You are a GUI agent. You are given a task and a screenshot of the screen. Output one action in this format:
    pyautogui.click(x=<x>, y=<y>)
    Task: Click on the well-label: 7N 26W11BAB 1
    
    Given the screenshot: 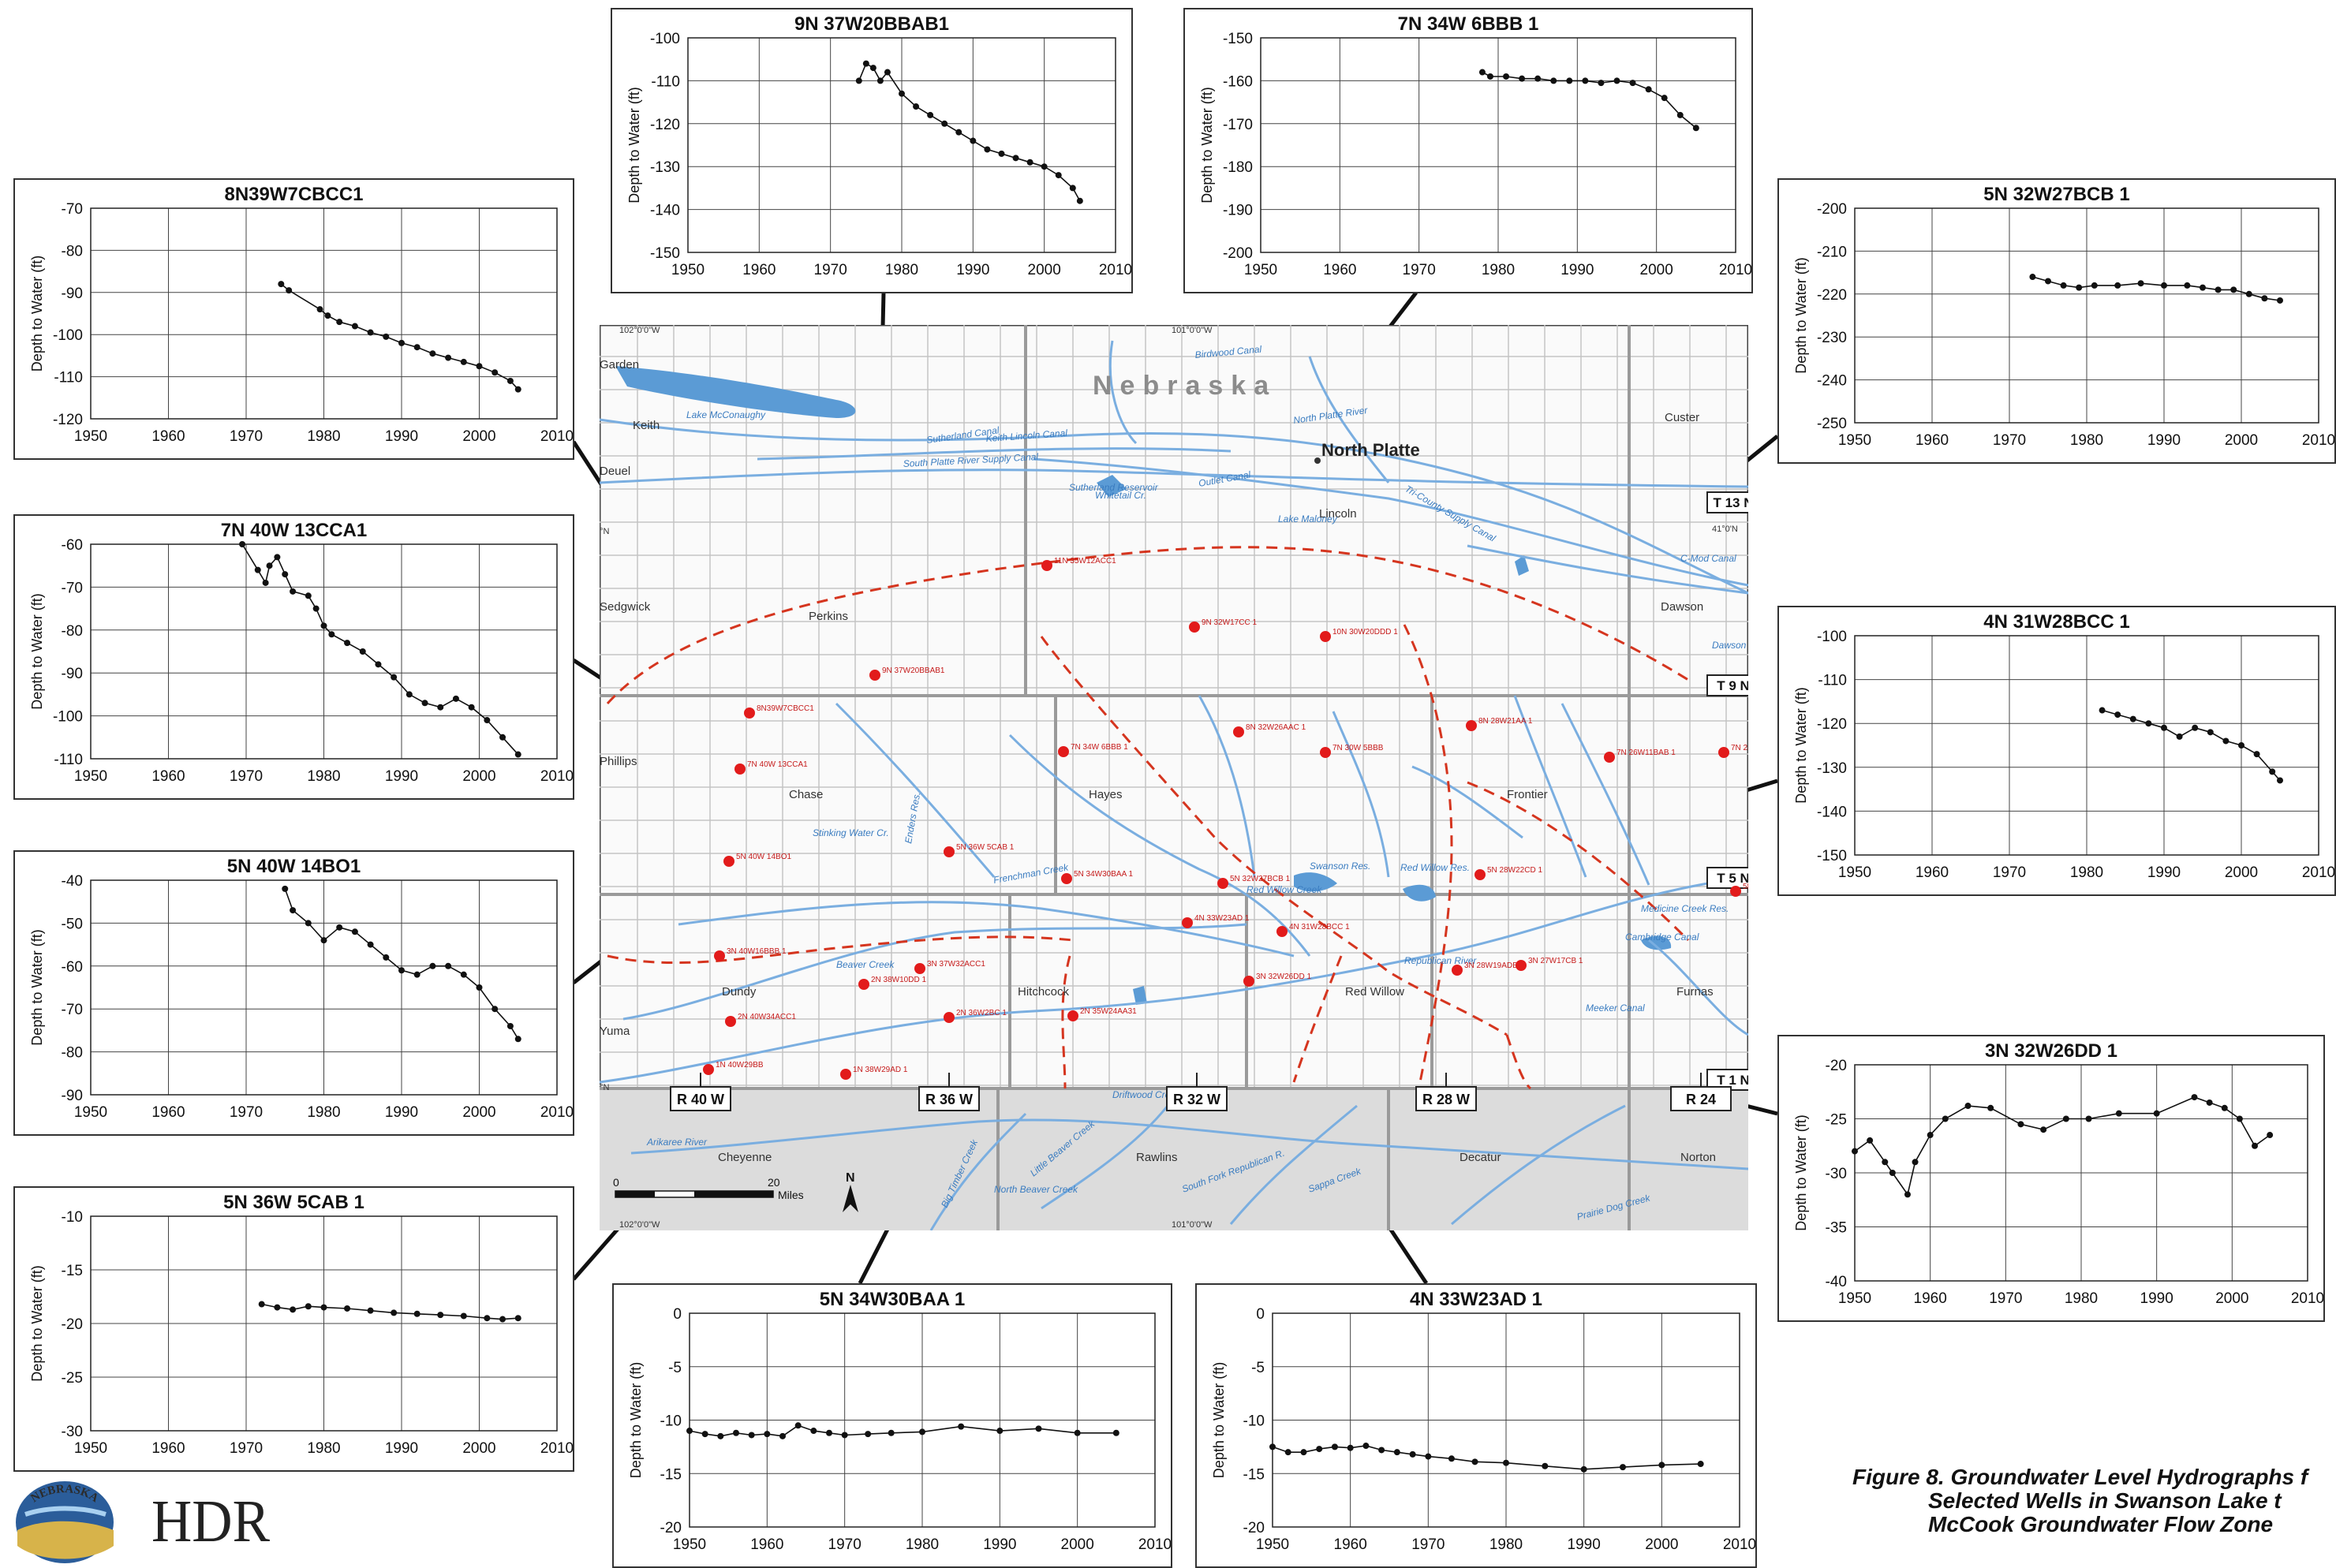 What is the action you would take?
    pyautogui.click(x=1646, y=753)
    